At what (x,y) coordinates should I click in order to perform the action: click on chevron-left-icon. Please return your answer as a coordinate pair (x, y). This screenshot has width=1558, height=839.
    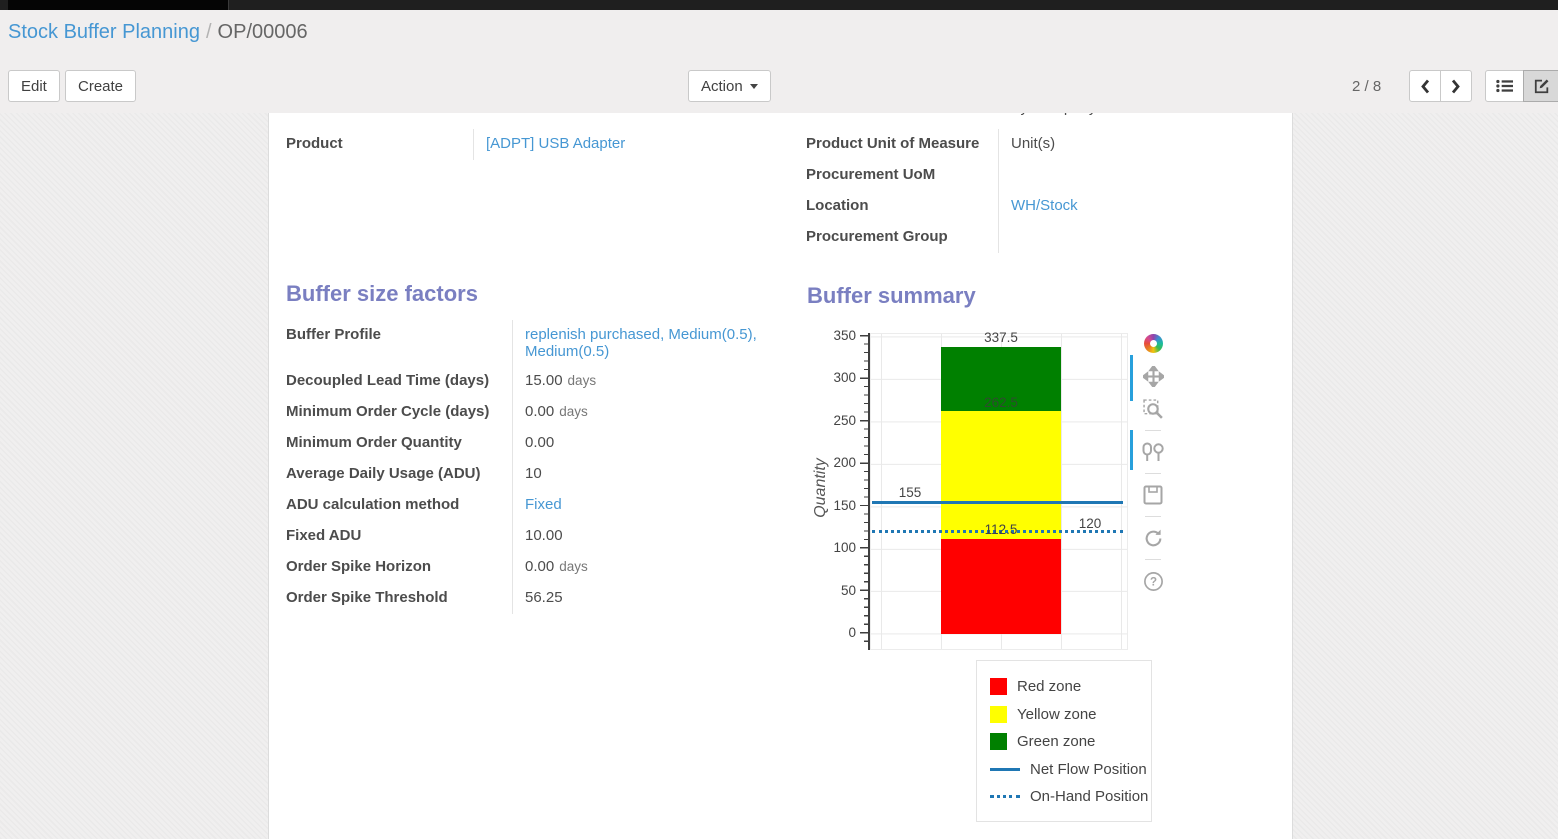
    Looking at the image, I should click on (1425, 86).